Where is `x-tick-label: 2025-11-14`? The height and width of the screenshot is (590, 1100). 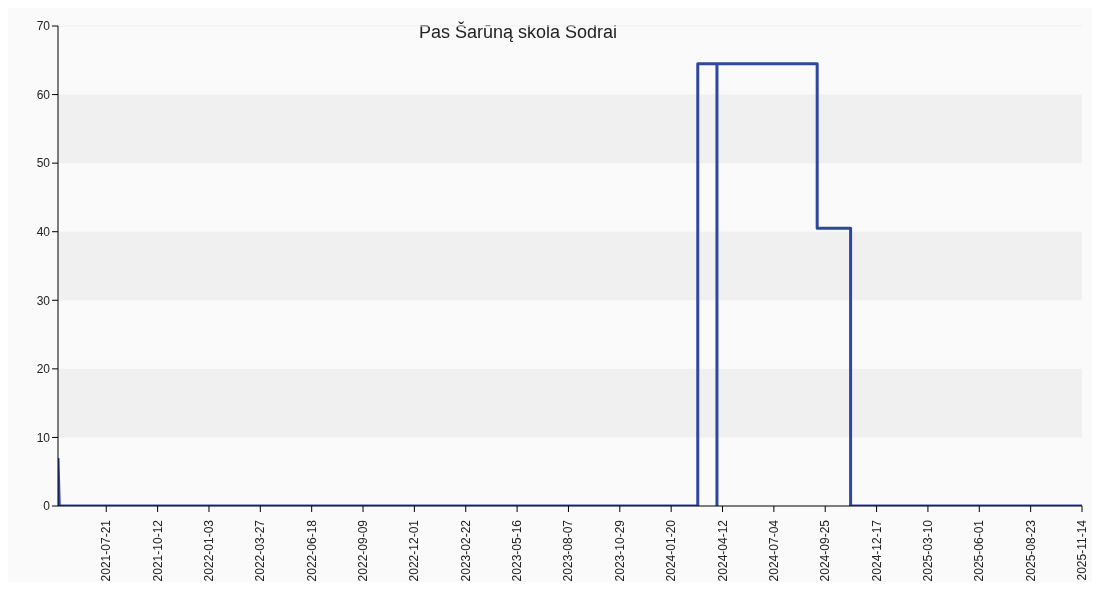
x-tick-label: 2025-11-14 is located at coordinates (1082, 550).